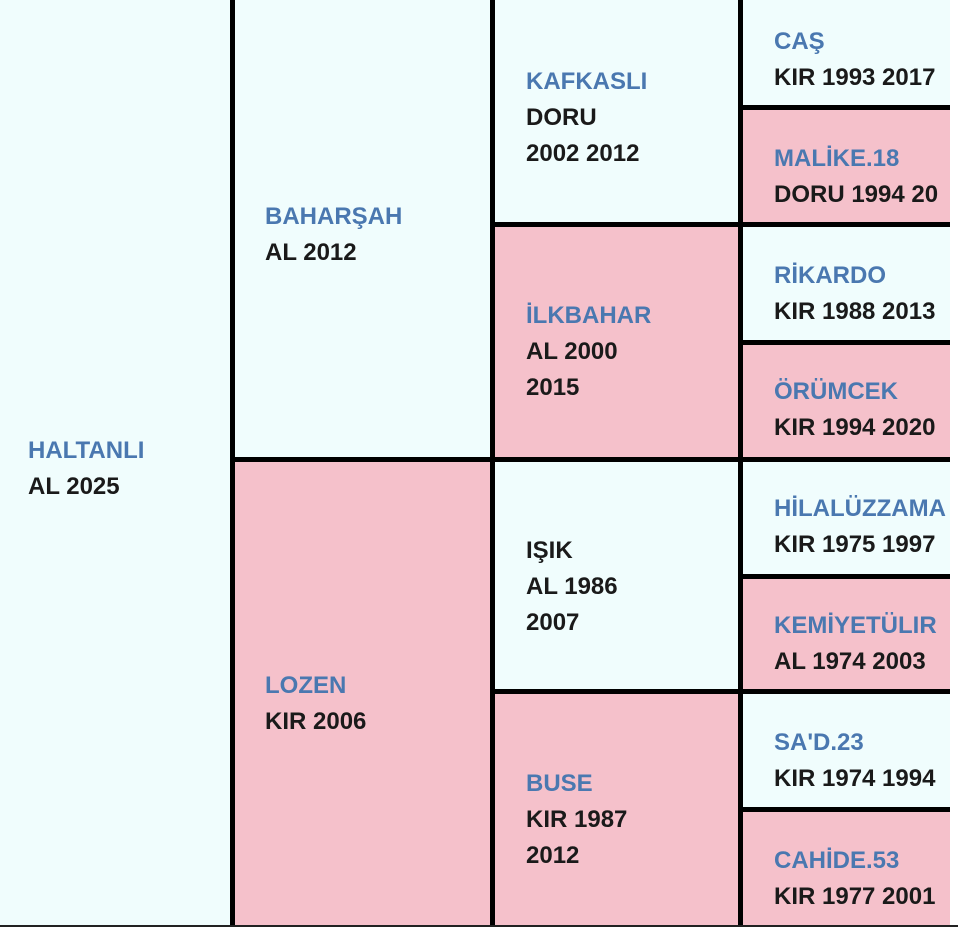 This screenshot has width=958, height=931. I want to click on gen3-cell-2: MALİKE.18 DORU 1994 20, so click(850, 166).